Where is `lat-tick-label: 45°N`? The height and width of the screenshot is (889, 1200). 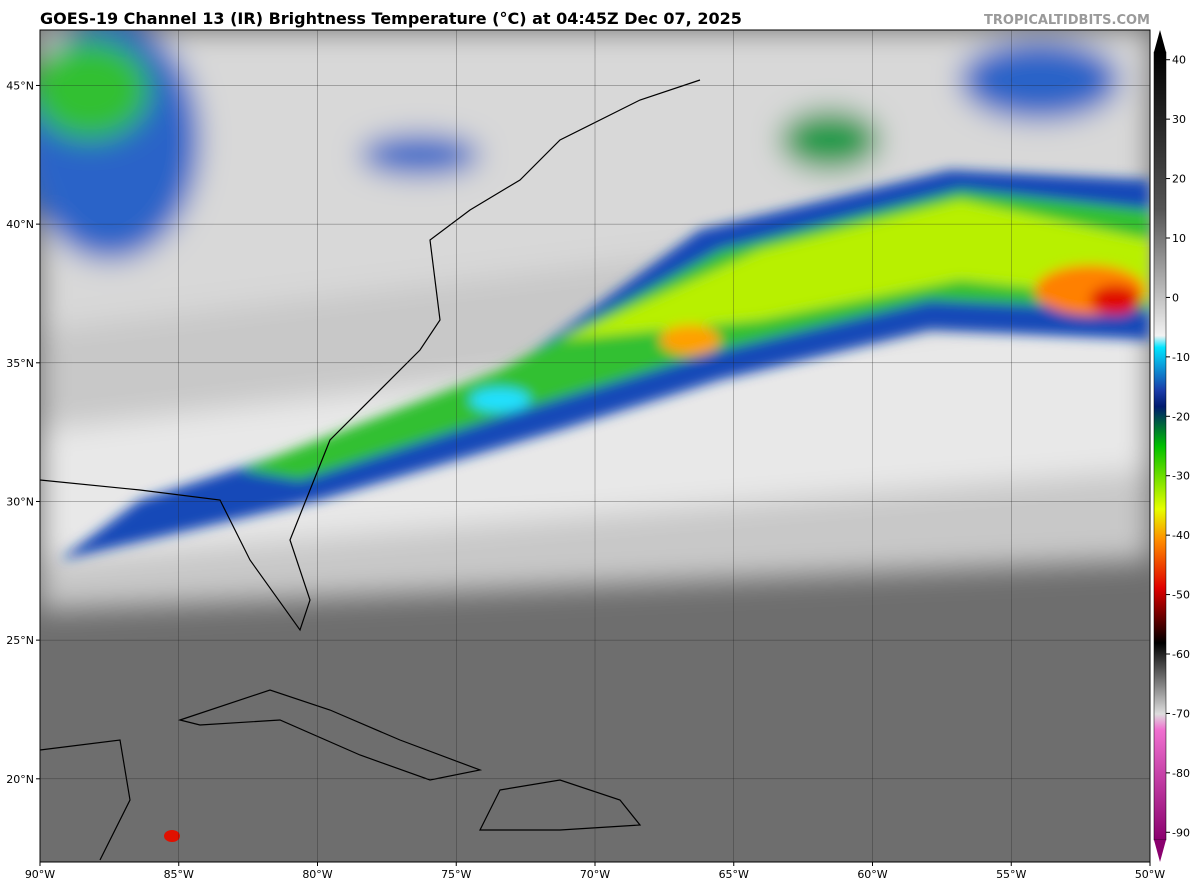 lat-tick-label: 45°N is located at coordinates (20, 85).